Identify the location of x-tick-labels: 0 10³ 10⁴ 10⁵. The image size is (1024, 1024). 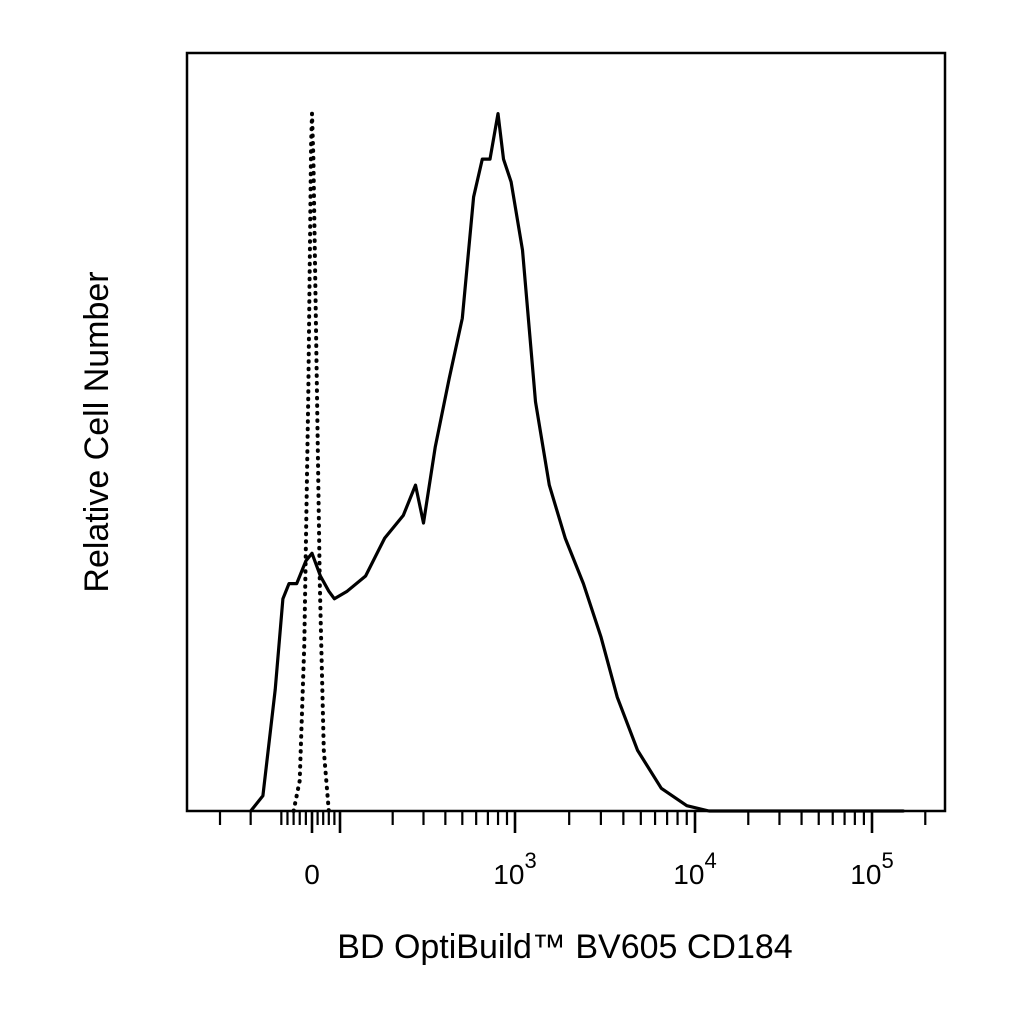
(598, 869).